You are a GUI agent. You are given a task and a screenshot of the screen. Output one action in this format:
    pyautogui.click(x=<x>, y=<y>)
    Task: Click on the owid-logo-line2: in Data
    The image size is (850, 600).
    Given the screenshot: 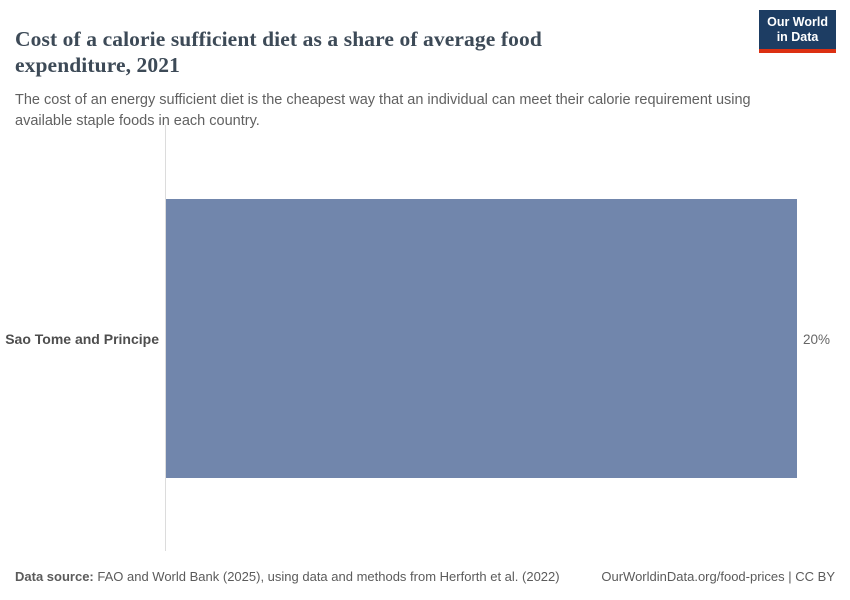 What is the action you would take?
    pyautogui.click(x=797, y=37)
    